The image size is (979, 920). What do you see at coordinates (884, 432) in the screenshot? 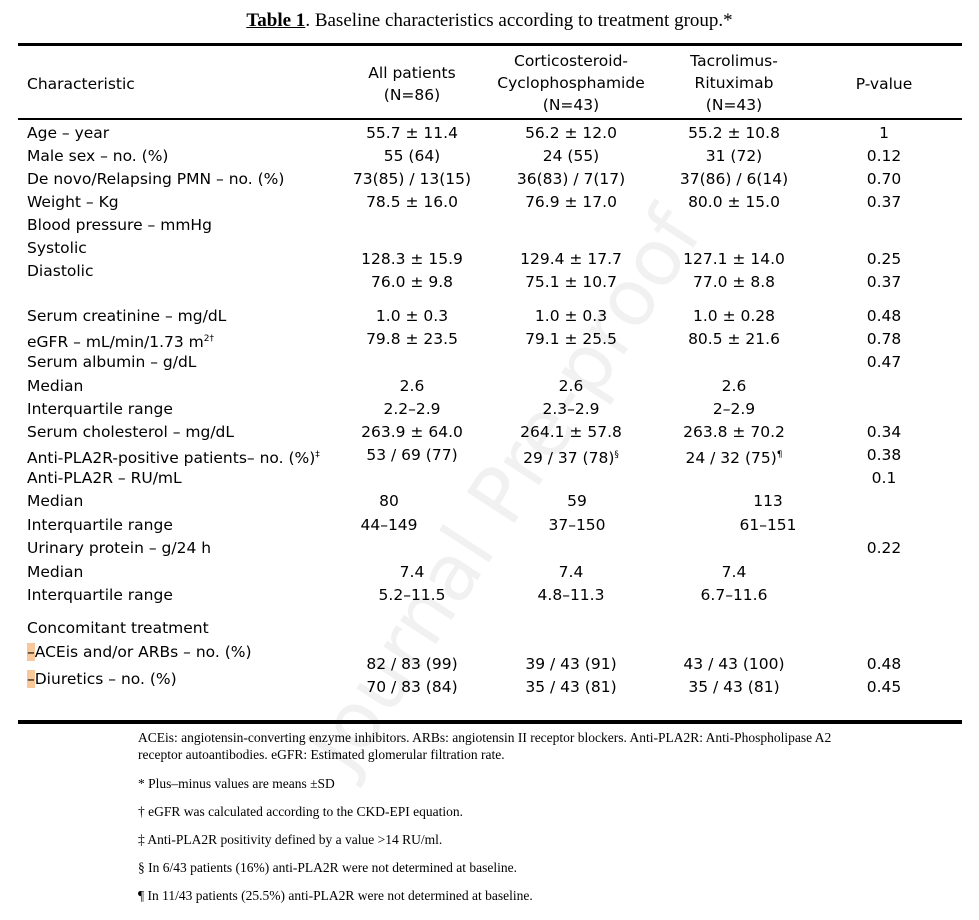
I see `p-value-cell: 0.34` at bounding box center [884, 432].